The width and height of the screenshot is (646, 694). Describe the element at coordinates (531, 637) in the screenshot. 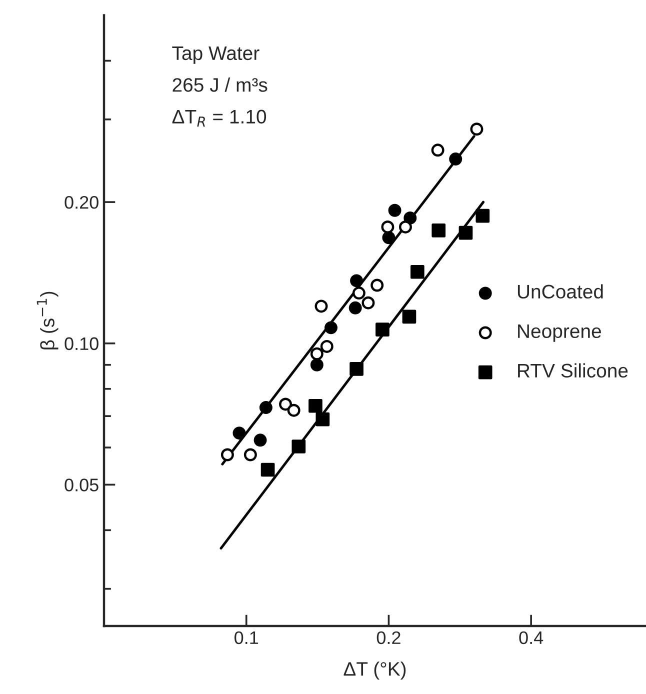

I see `x-tick-label: 0.4` at that location.